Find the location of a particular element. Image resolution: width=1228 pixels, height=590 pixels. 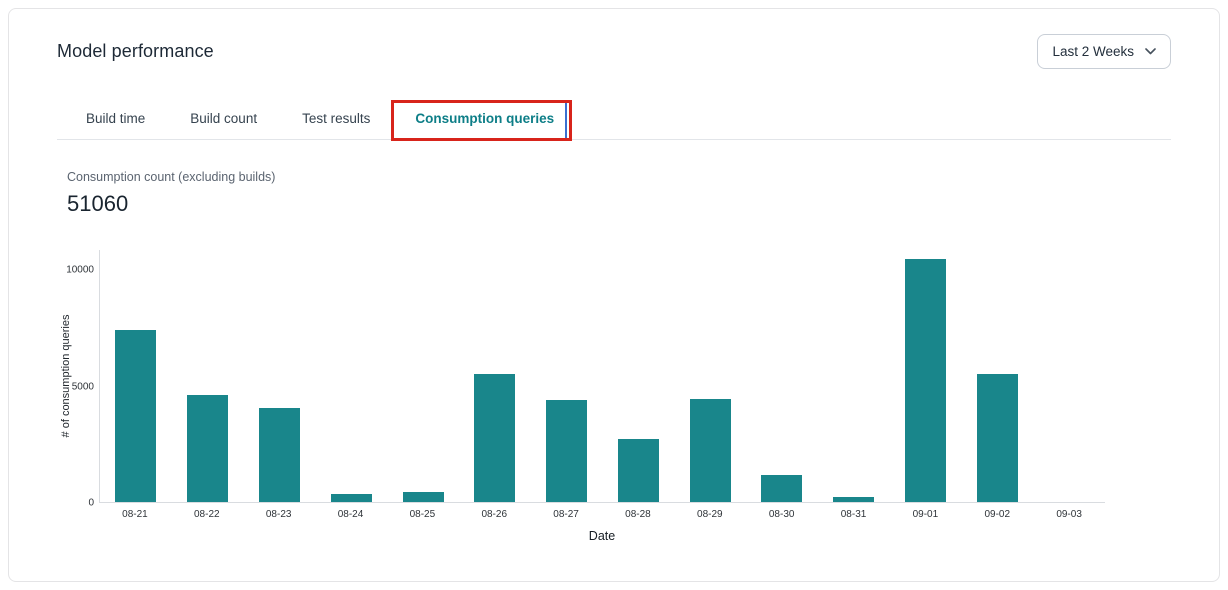

y-tick-10000: 10000 is located at coordinates (80, 270).